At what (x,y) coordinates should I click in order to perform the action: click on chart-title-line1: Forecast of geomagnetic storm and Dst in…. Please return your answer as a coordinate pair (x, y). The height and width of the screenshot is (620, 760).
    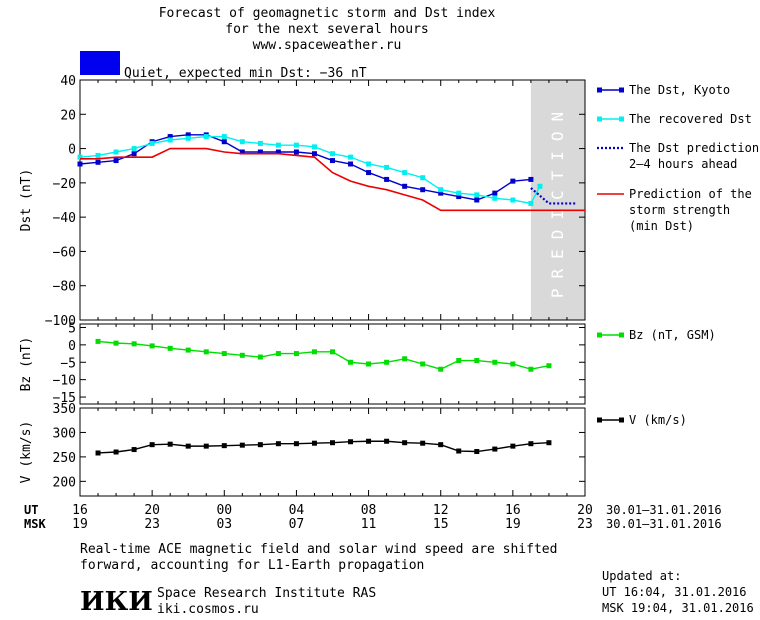
    Looking at the image, I should click on (327, 13).